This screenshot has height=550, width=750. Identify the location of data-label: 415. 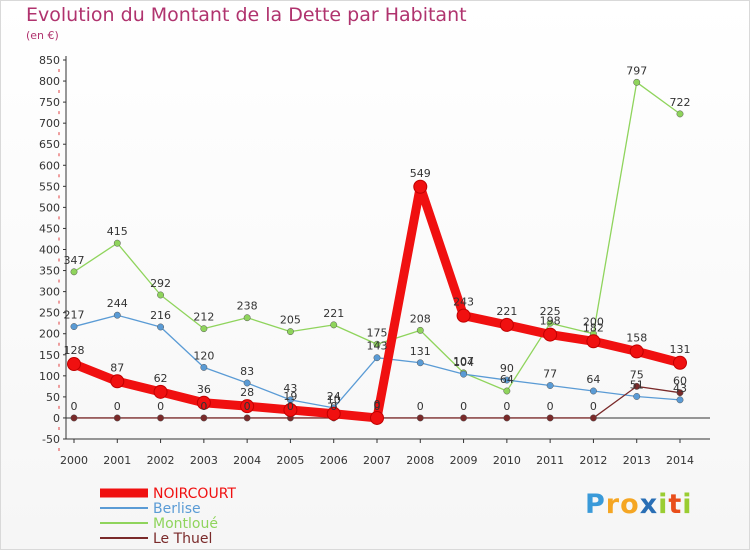
(117, 231).